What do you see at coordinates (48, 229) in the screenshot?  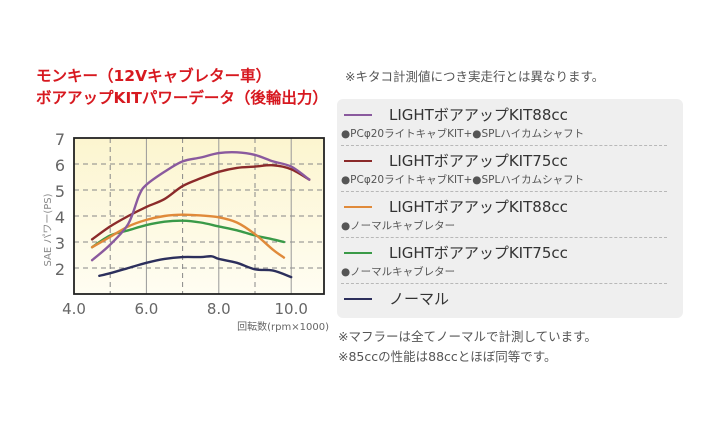 I see `y-axis-title: SAE パワー(PS)` at bounding box center [48, 229].